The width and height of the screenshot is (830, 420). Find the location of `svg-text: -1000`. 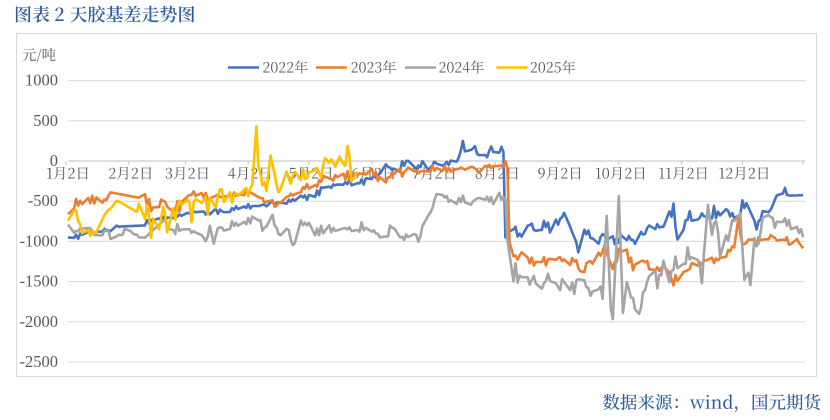

svg-text: -1000 is located at coordinates (39, 240).